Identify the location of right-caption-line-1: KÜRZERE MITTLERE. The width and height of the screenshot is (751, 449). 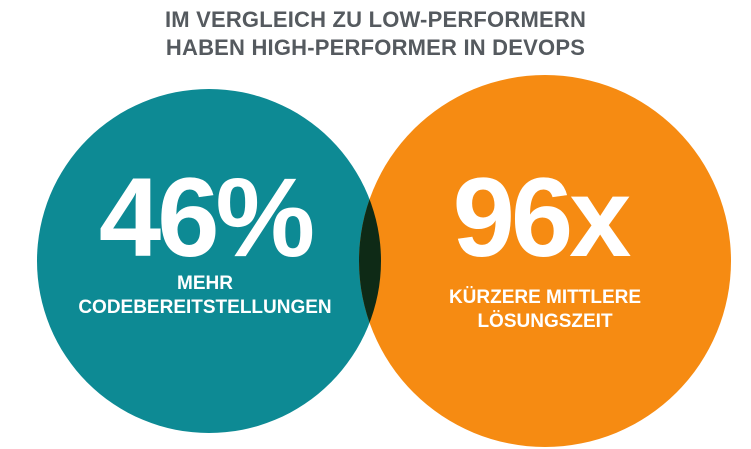
(545, 297).